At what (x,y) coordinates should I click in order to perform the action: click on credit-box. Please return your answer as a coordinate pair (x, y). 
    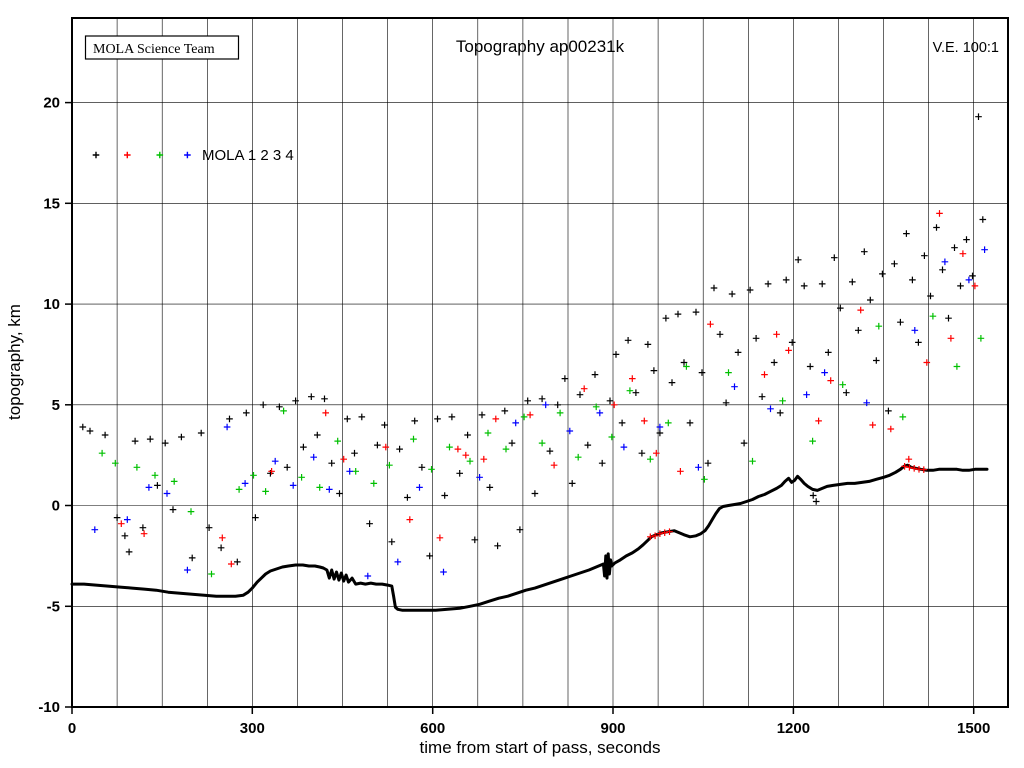
    Looking at the image, I should click on (162, 47).